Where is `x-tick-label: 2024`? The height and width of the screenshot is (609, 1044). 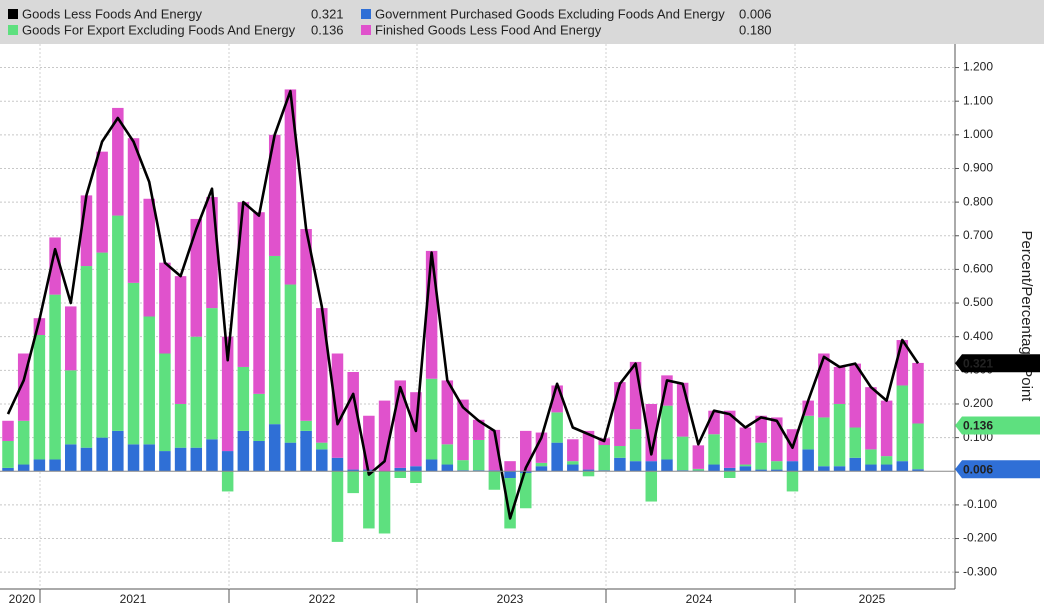
x-tick-label: 2024 is located at coordinates (699, 599).